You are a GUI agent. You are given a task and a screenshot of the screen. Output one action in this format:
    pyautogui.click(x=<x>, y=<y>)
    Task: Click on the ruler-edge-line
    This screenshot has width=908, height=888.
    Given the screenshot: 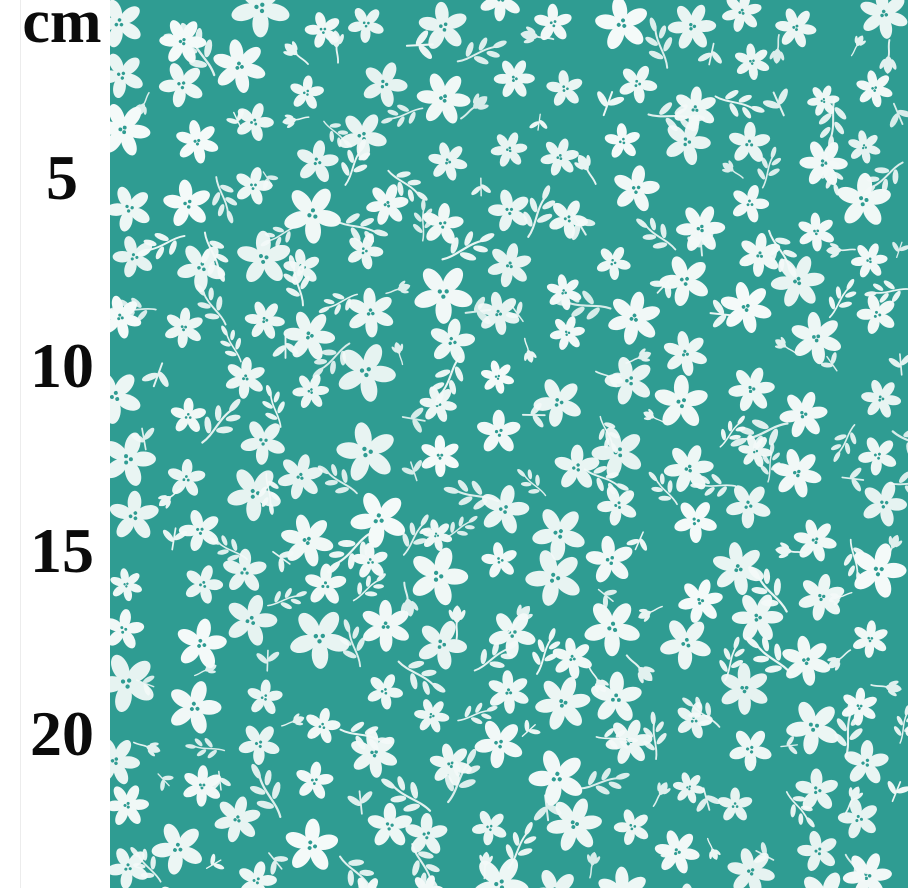 What is the action you would take?
    pyautogui.click(x=20, y=444)
    